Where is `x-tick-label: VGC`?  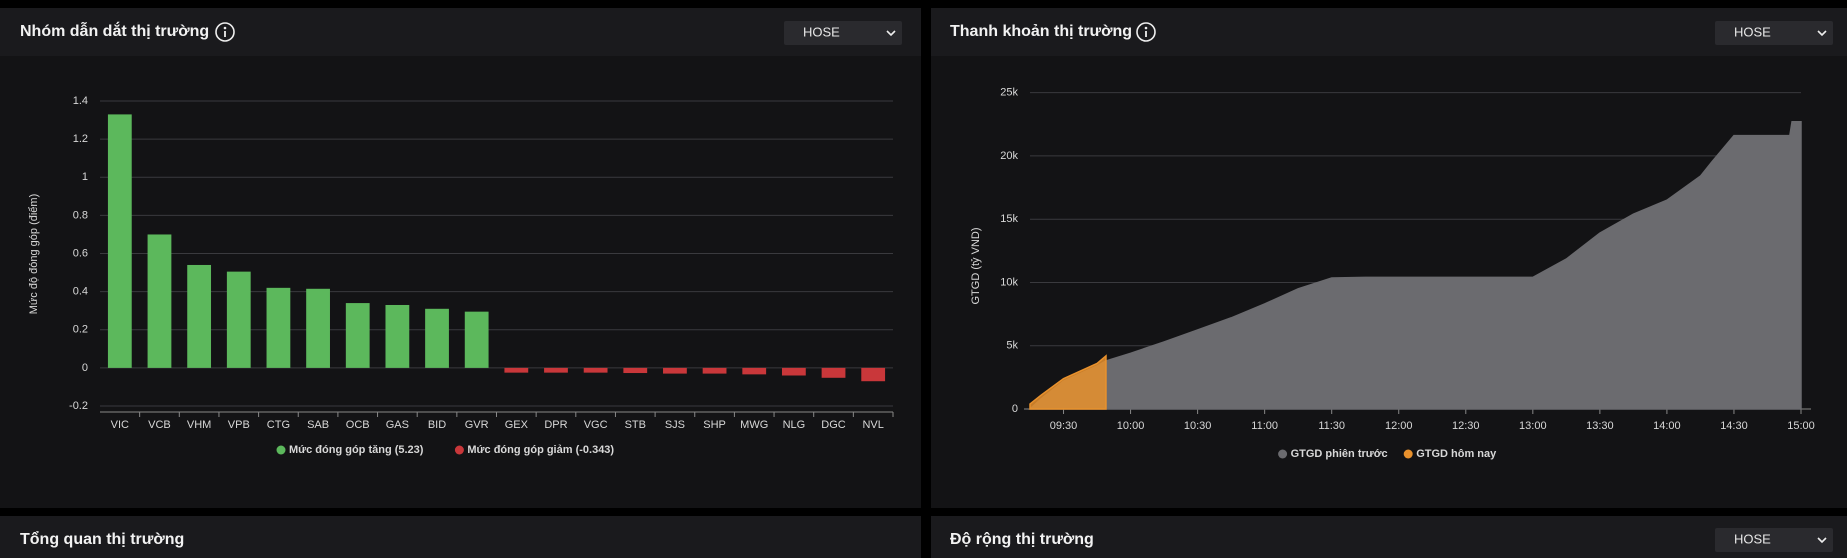
x-tick-label: VGC is located at coordinates (596, 425).